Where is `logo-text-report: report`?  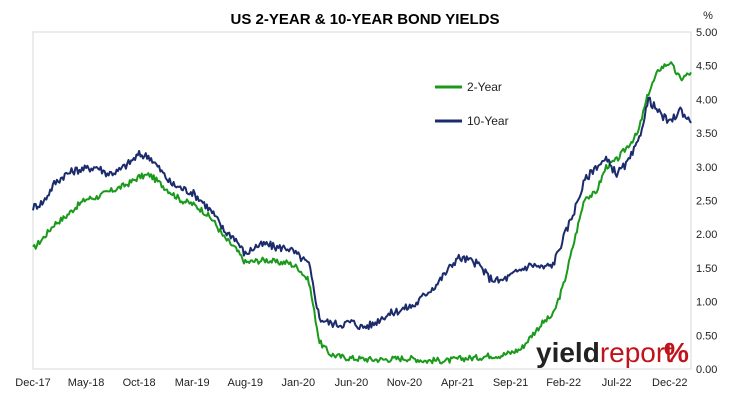 logo-text-report: report is located at coordinates (636, 352).